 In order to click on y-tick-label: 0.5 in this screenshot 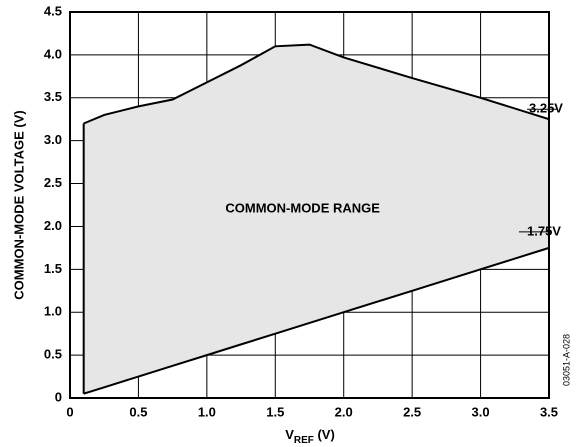, I will do `click(53, 354)`.